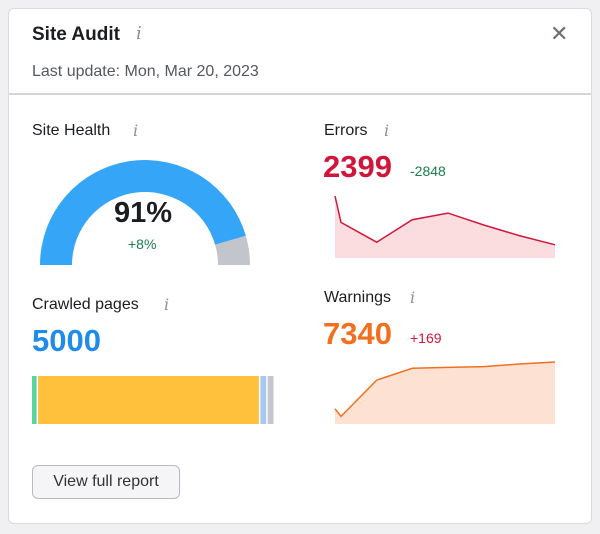  Describe the element at coordinates (145, 71) in the screenshot. I see `last-update-text: Last update: Mon, Mar 20, 2023` at that location.